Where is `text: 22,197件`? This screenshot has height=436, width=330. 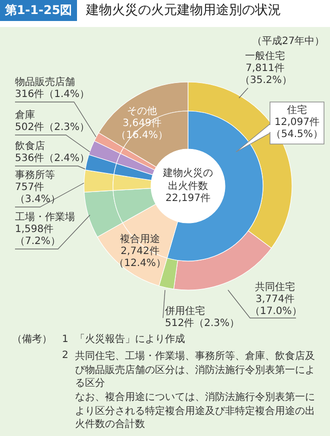
text: 22,197件 is located at coordinates (188, 199).